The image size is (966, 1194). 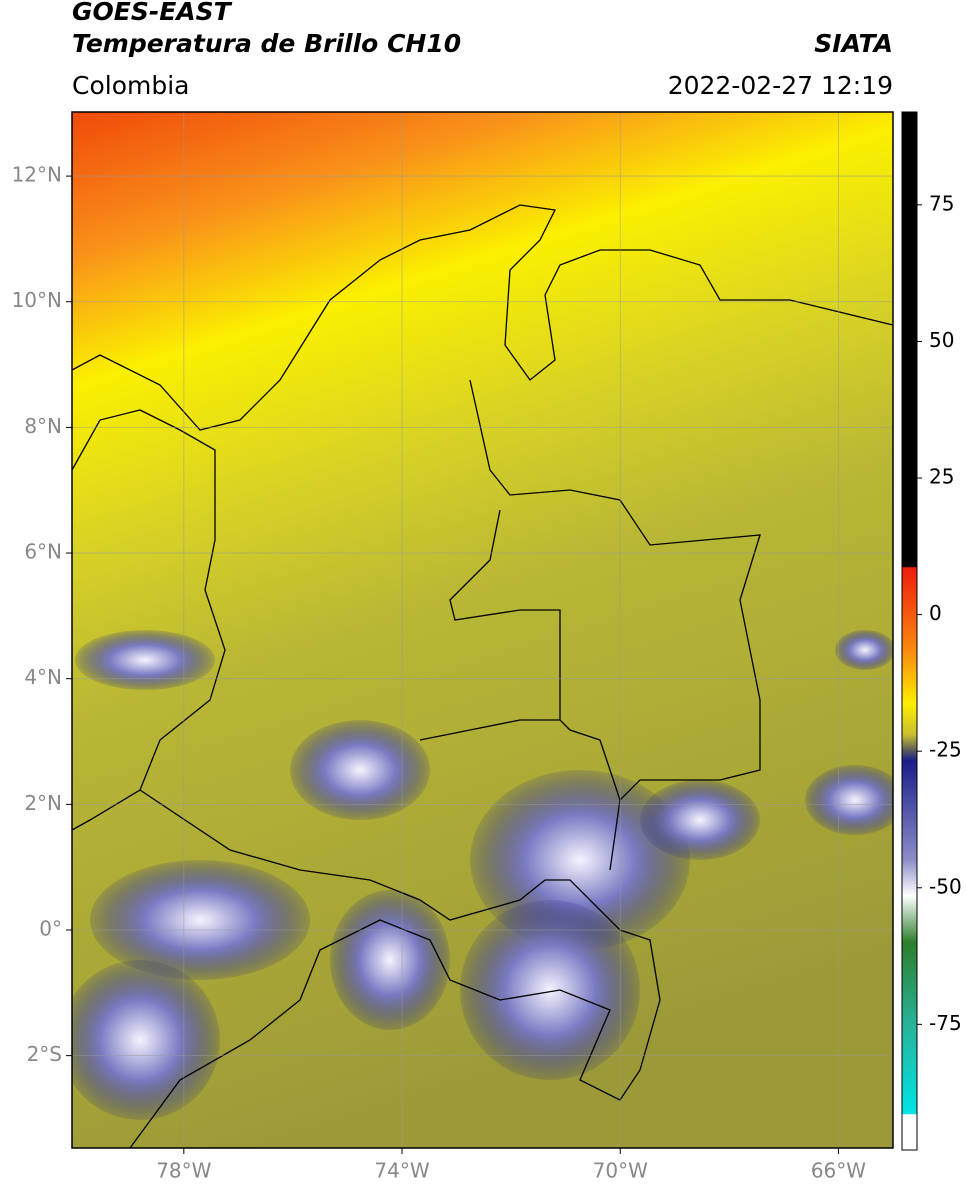 I want to click on satellite-title: GOES-EAST, so click(x=152, y=13).